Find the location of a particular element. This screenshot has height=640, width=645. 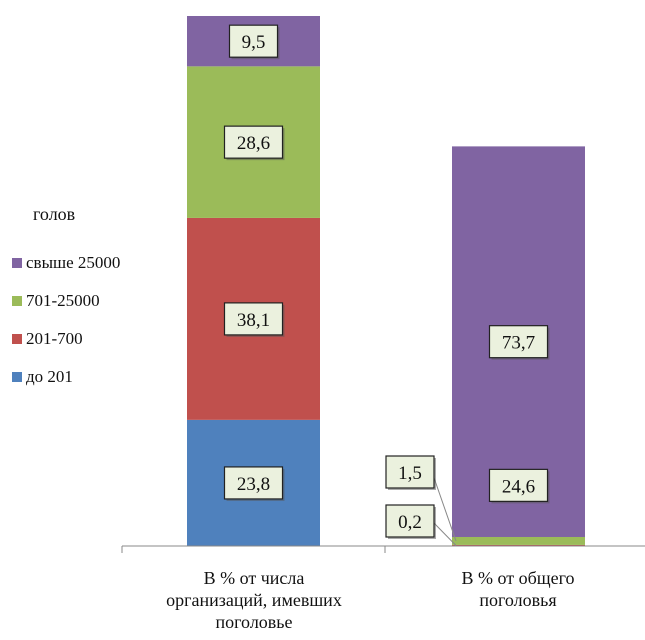

legend-label: свыше 25000 is located at coordinates (73, 262).